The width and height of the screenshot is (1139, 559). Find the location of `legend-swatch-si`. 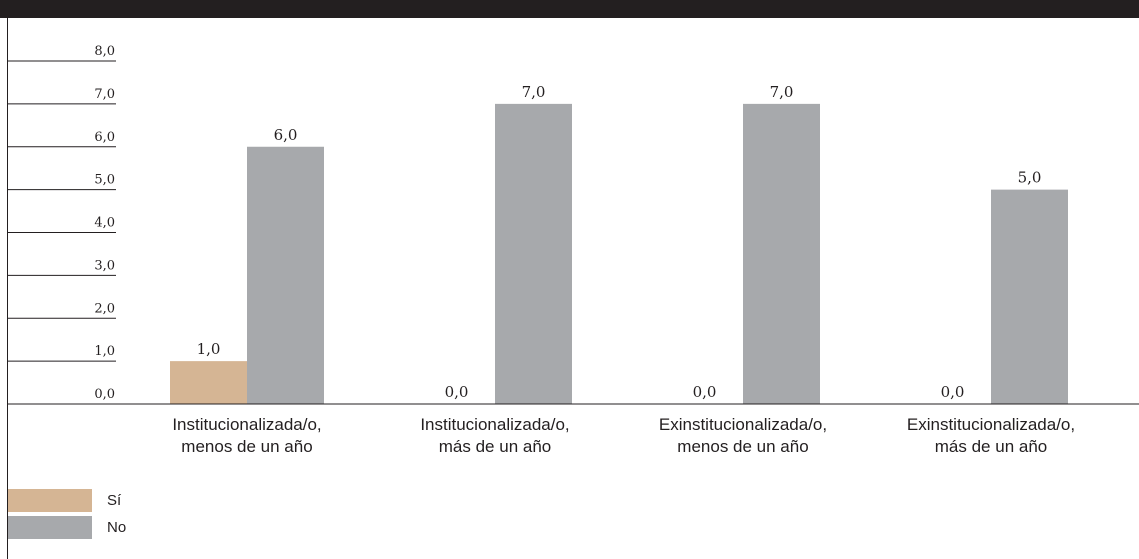

legend-swatch-si is located at coordinates (50, 500).